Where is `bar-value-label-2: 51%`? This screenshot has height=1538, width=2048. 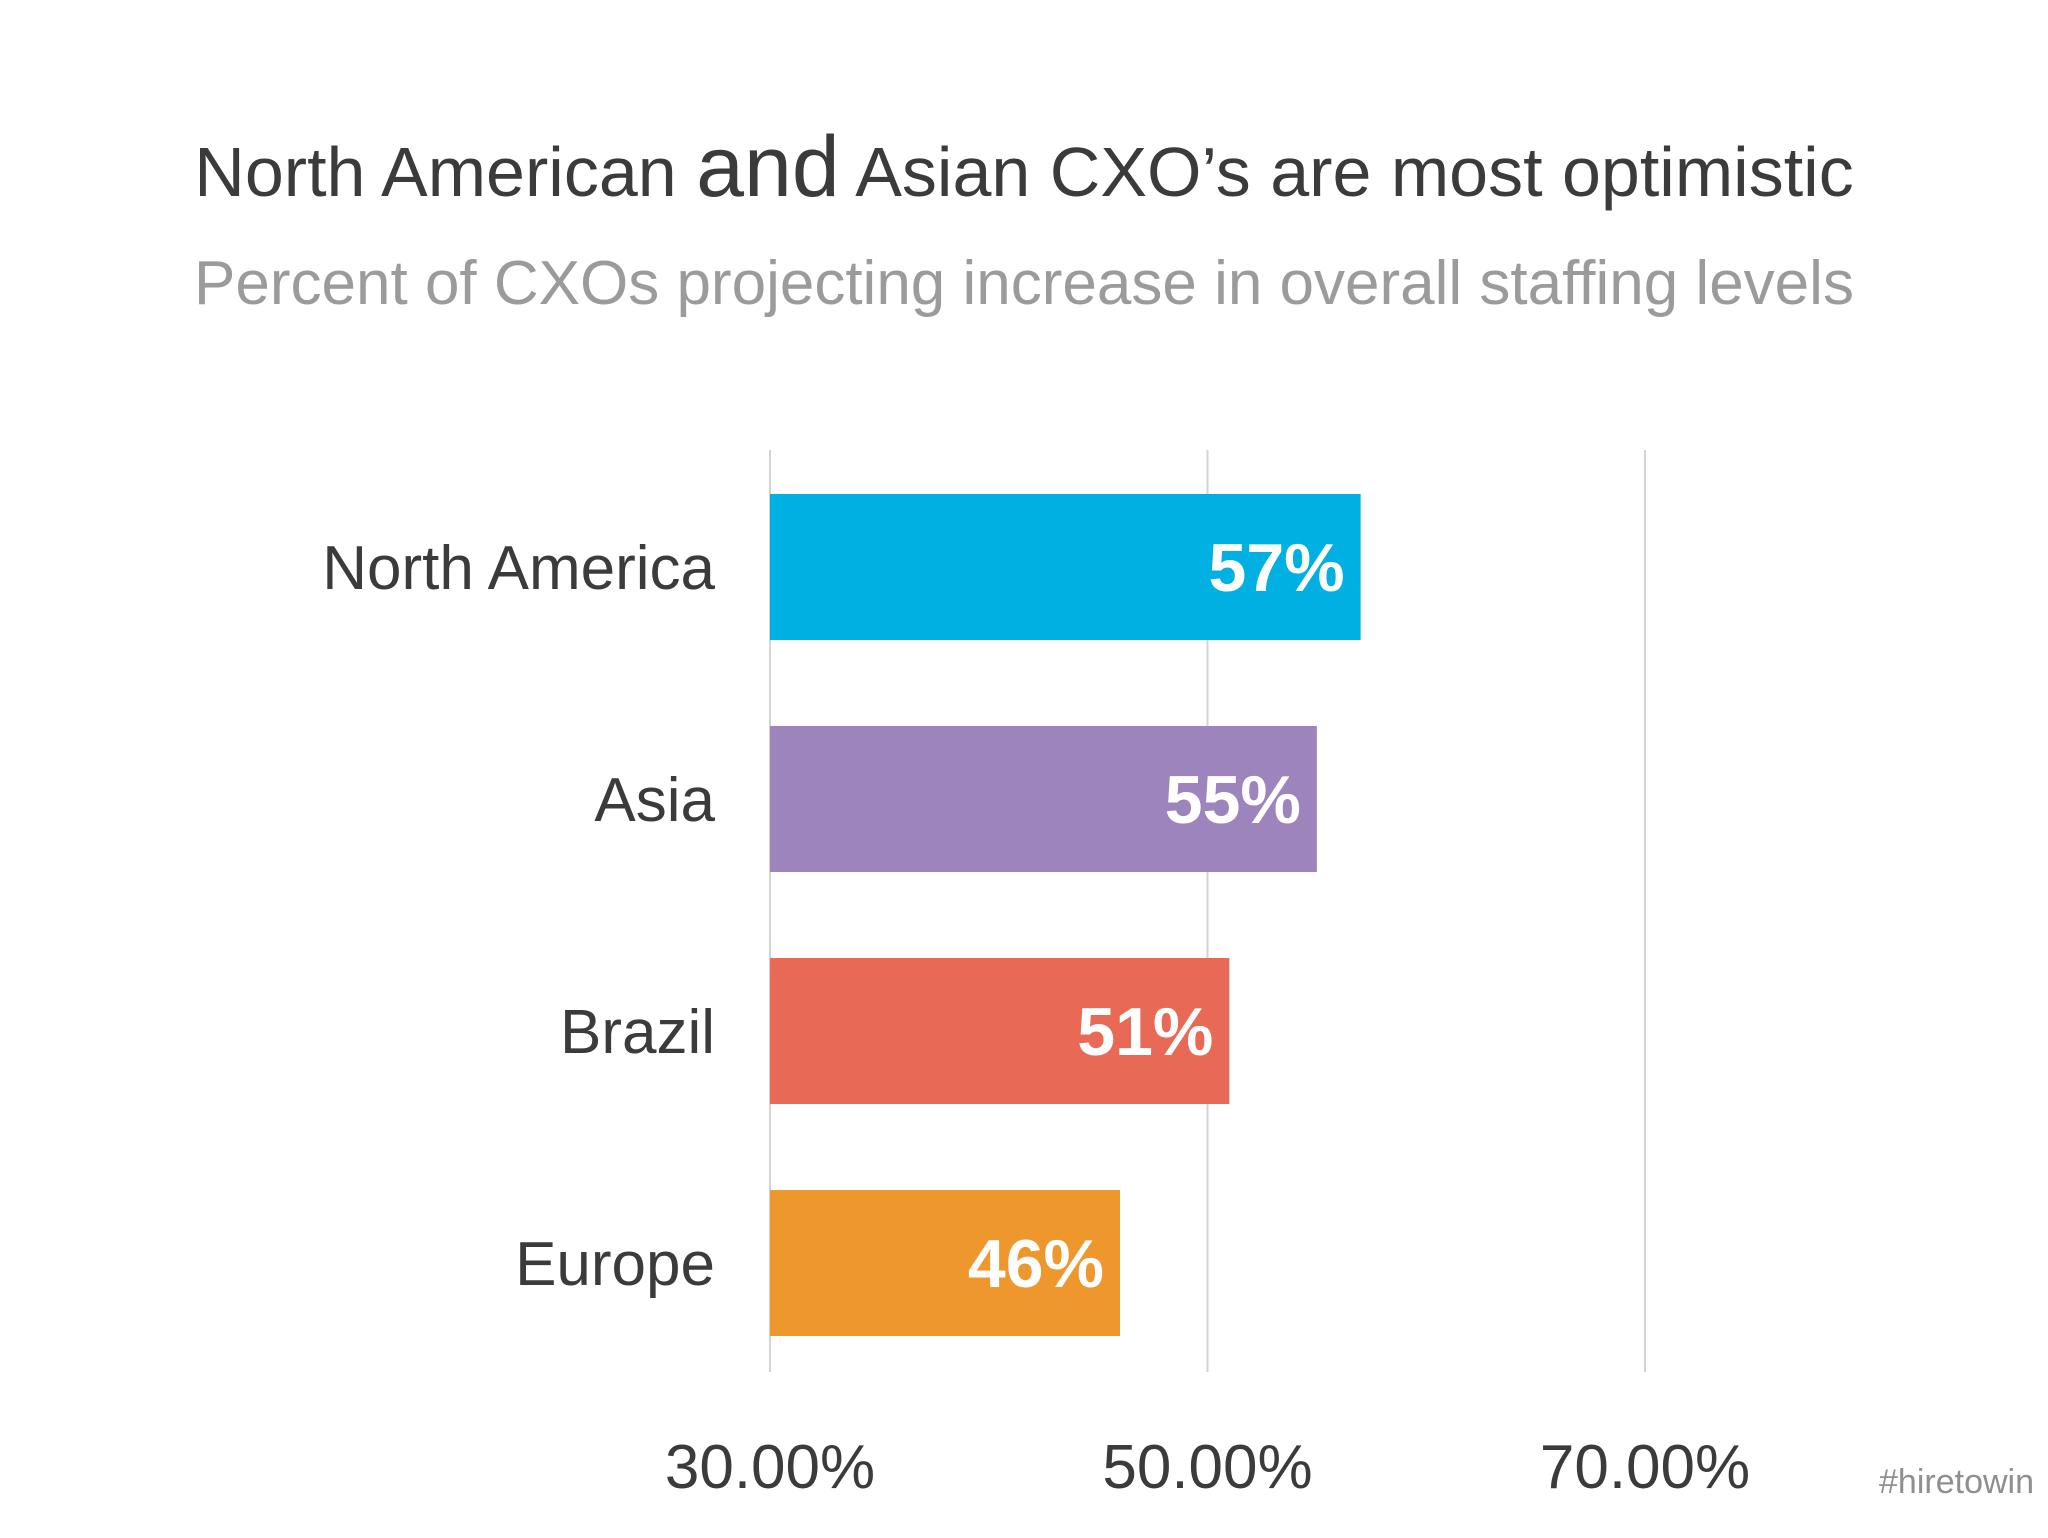 bar-value-label-2: 51% is located at coordinates (1145, 1032).